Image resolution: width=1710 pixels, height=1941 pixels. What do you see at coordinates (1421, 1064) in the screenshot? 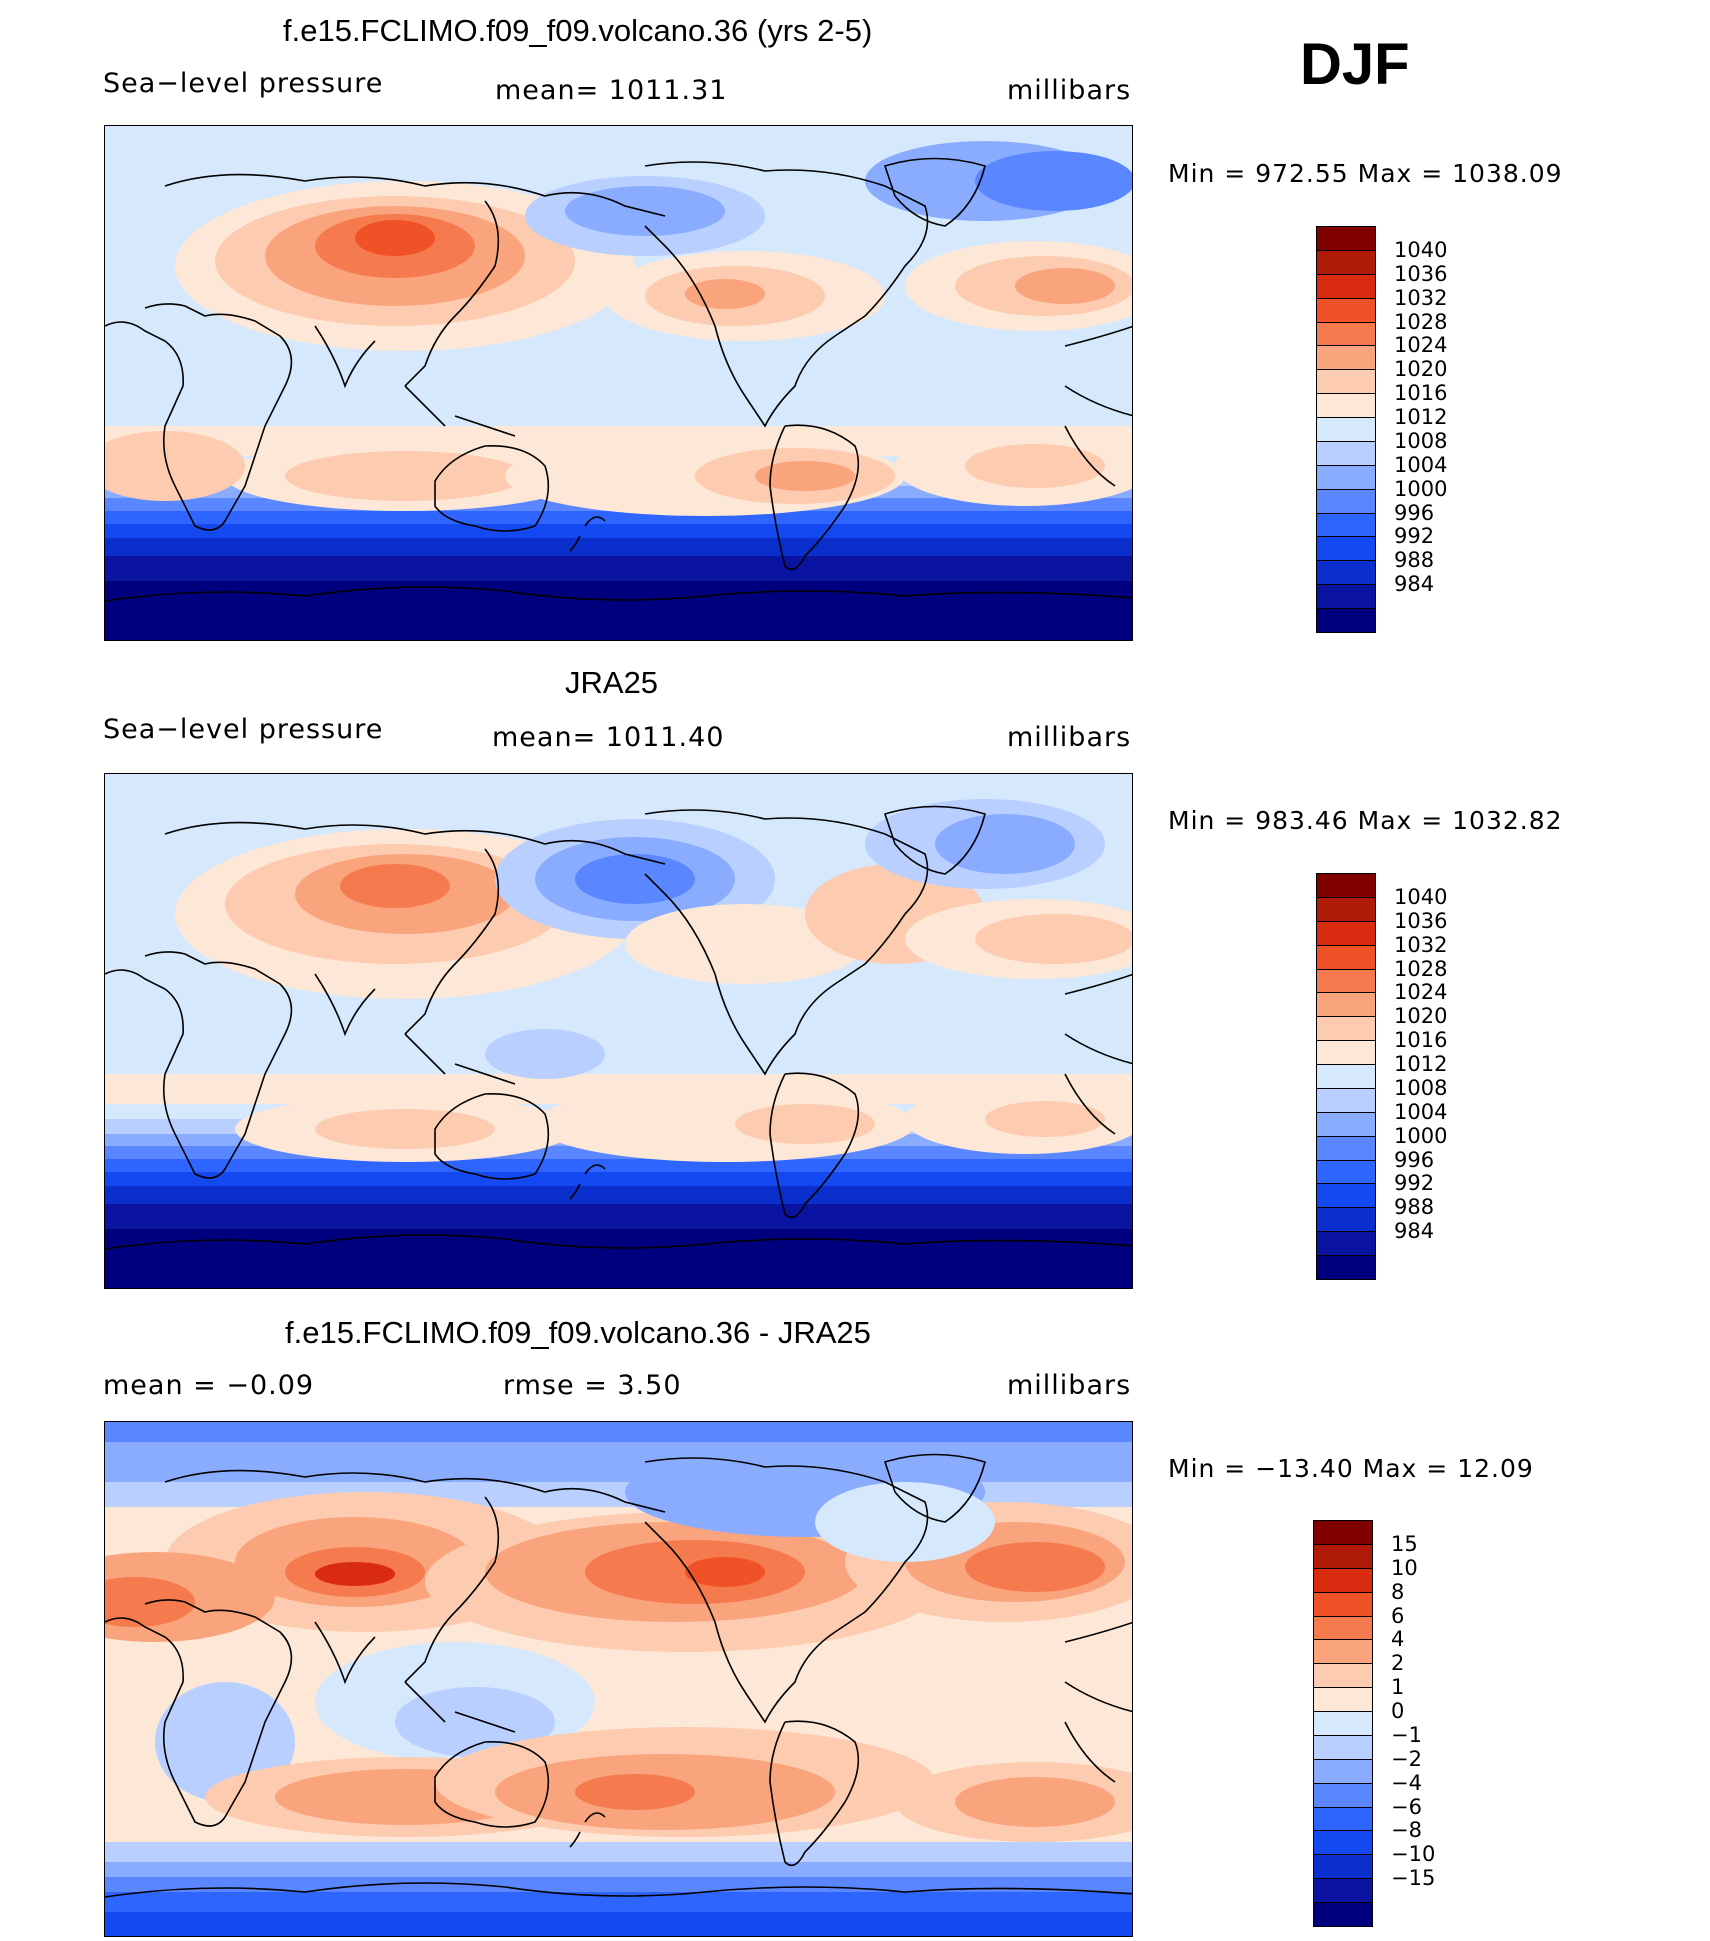
I see `colorbar-tick-label: 1012` at bounding box center [1421, 1064].